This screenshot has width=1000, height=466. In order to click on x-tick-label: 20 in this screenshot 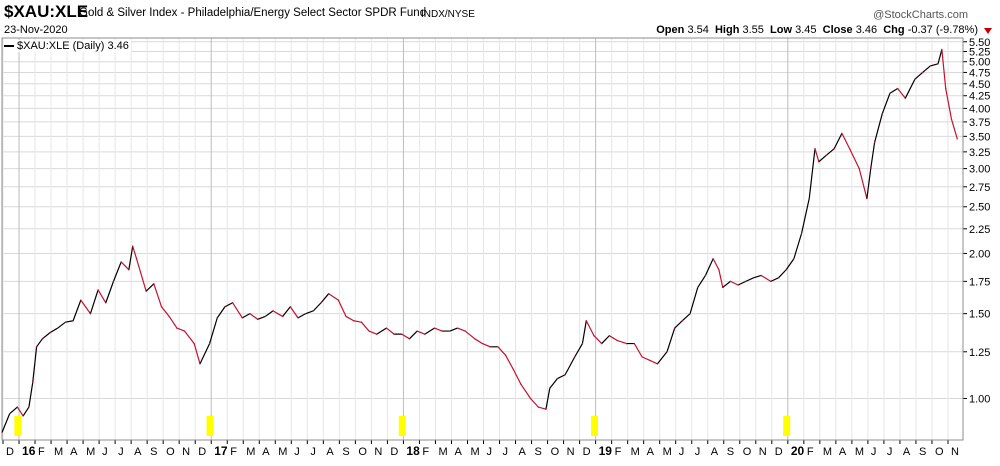, I will do `click(798, 451)`.